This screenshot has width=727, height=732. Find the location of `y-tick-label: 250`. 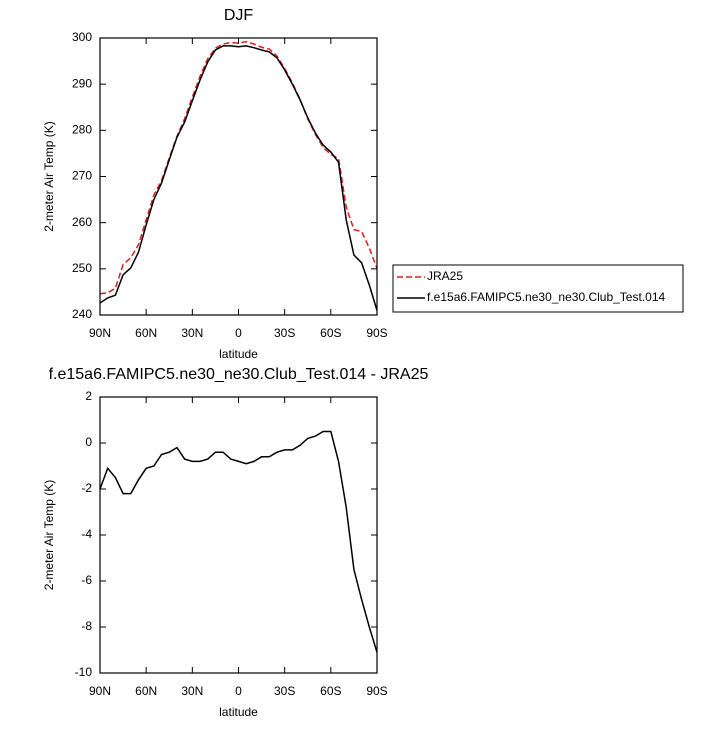

y-tick-label: 250 is located at coordinates (82, 268).